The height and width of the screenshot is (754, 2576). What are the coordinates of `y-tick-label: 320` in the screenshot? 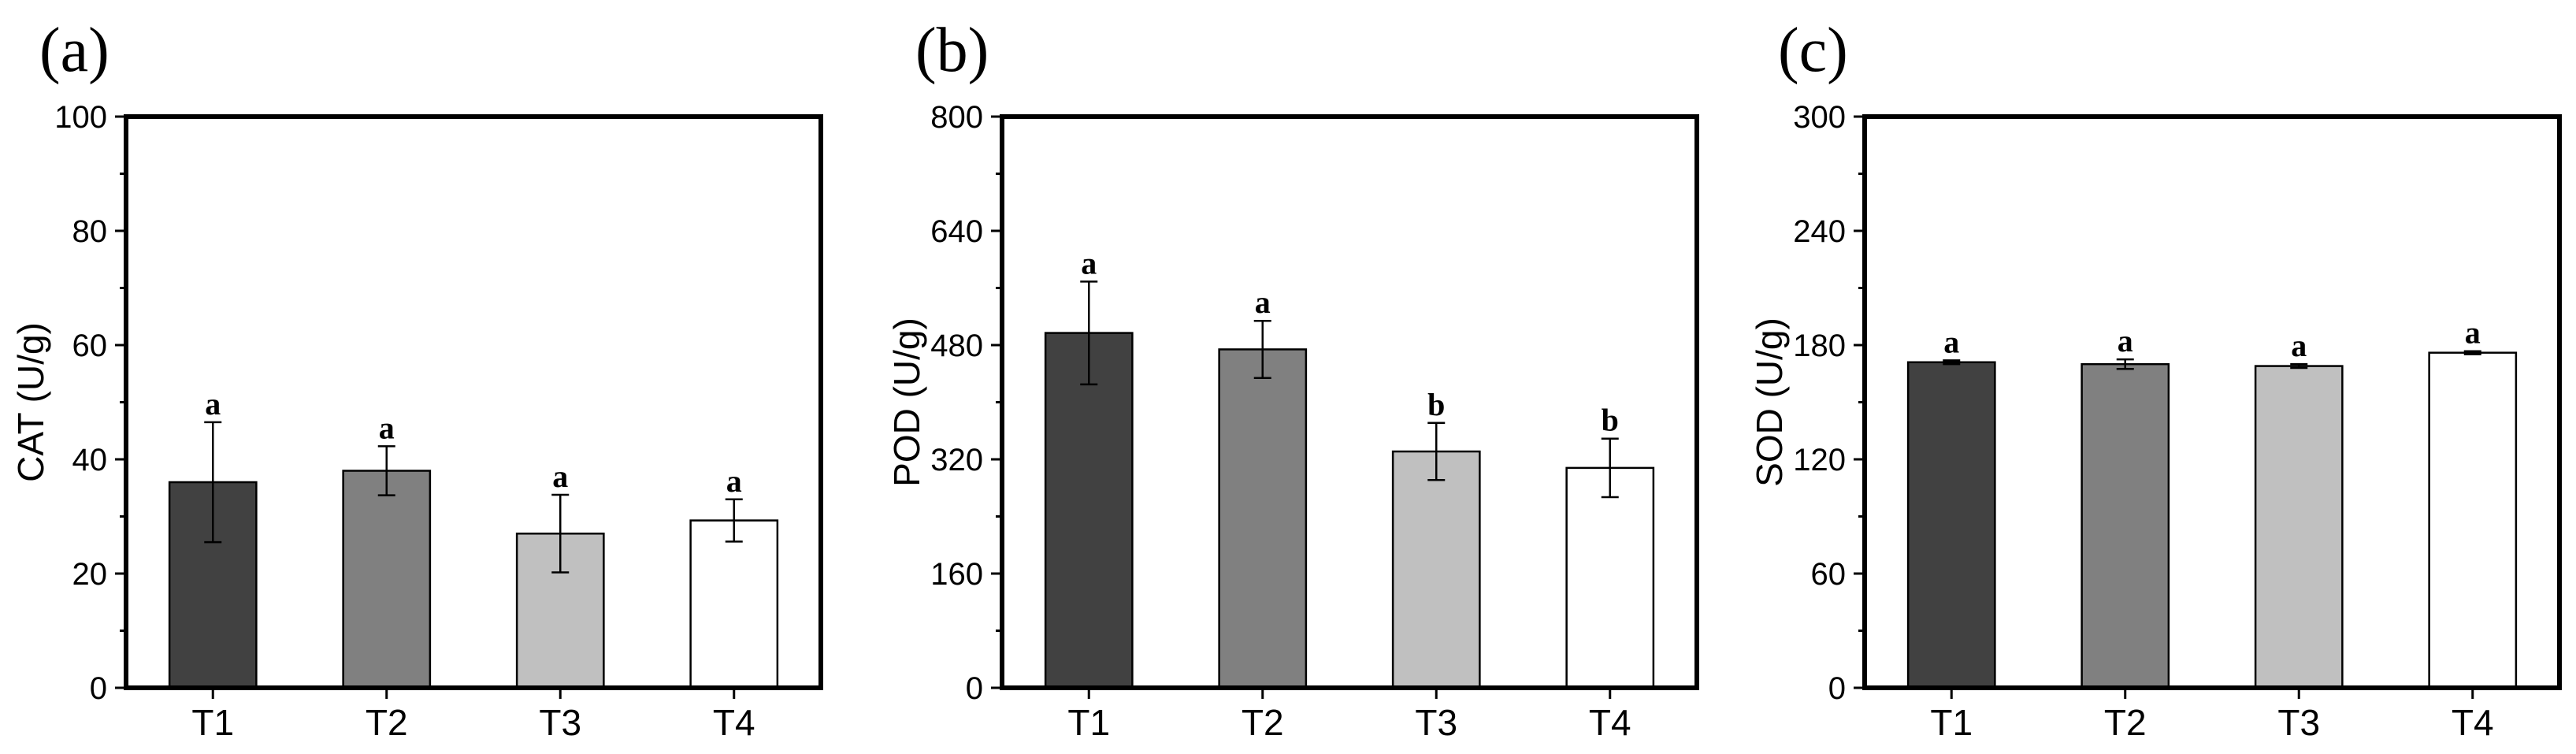 It's located at (956, 460).